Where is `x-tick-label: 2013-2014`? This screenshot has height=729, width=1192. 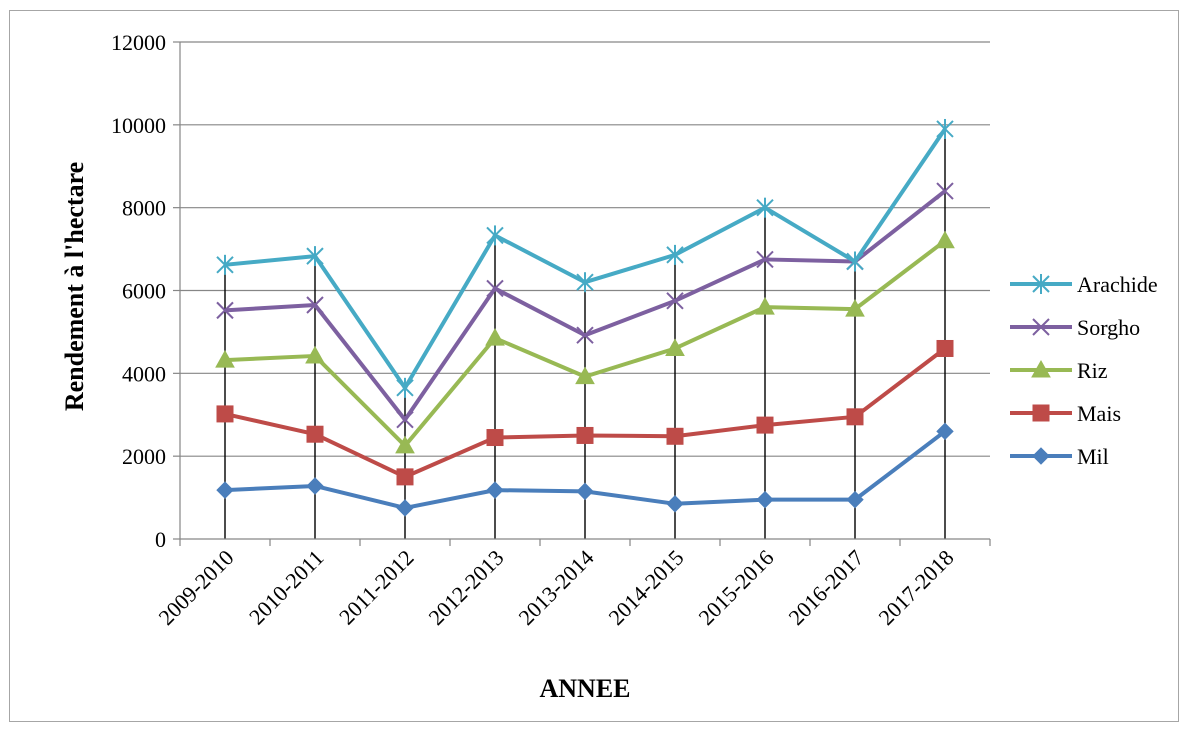
x-tick-label: 2013-2014 is located at coordinates (555, 587).